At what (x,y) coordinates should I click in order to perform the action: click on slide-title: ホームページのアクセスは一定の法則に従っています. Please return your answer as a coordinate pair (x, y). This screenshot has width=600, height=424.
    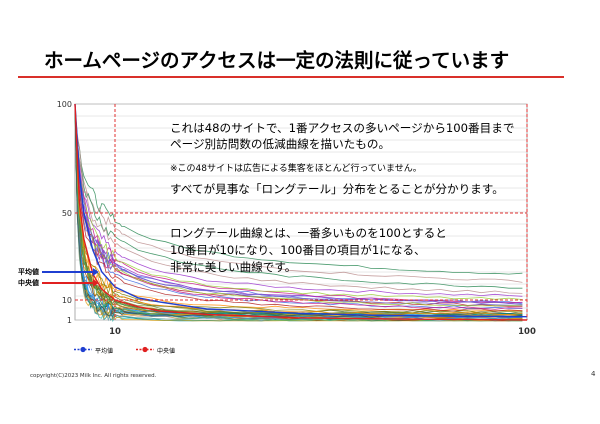
    Looking at the image, I should click on (277, 60).